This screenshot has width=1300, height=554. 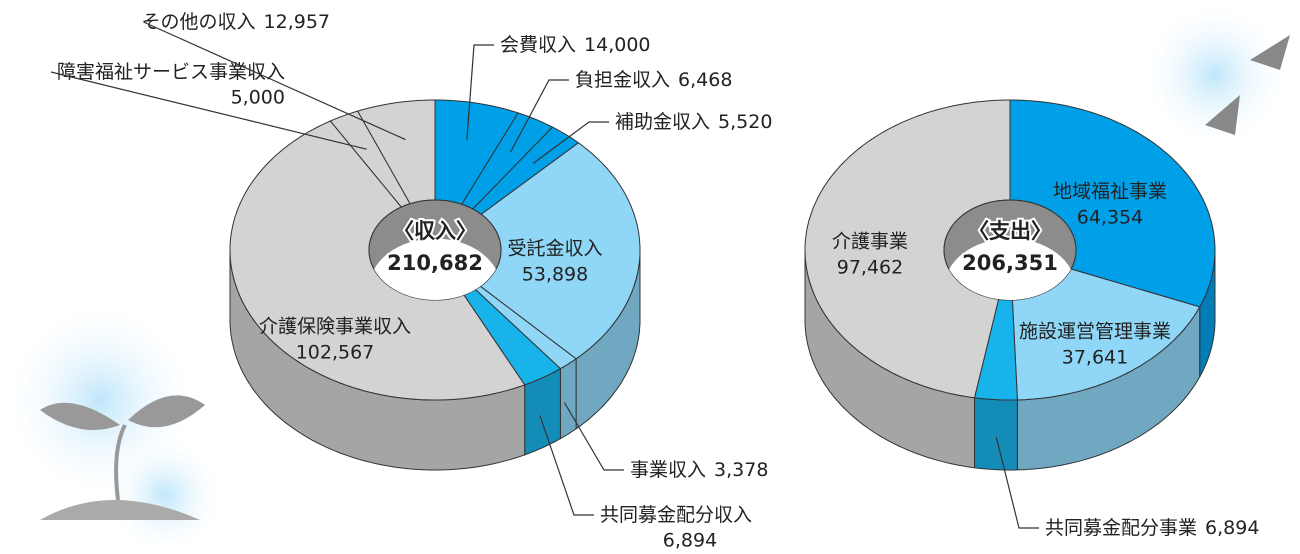 What do you see at coordinates (335, 353) in the screenshot?
I see `slice-value: 102,567` at bounding box center [335, 353].